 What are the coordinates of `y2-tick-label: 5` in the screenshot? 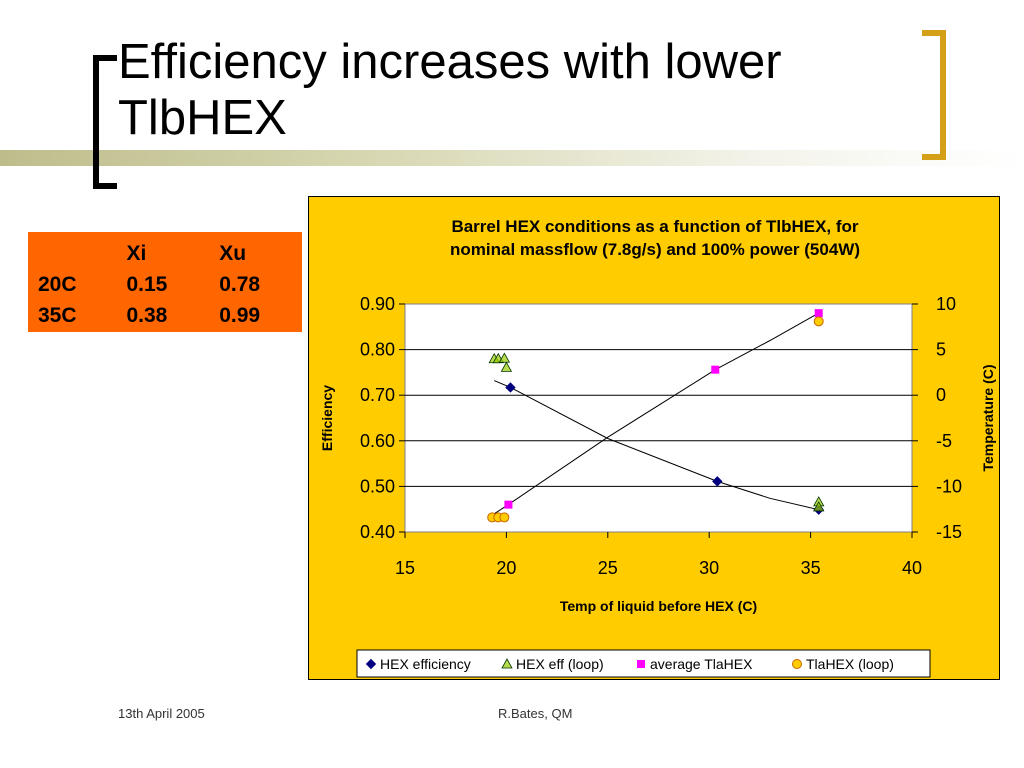 It's located at (941, 350).